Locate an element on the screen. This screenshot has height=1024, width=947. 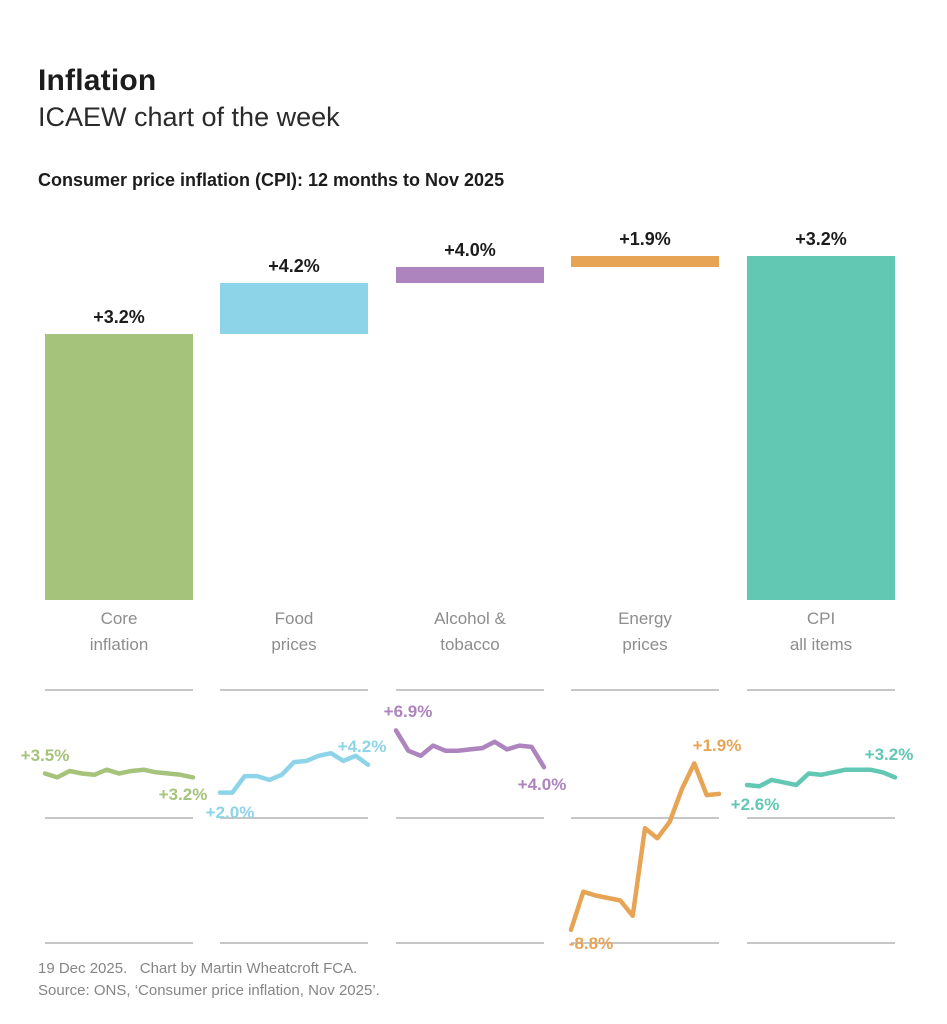
category-label-line: tobacco is located at coordinates (470, 644).